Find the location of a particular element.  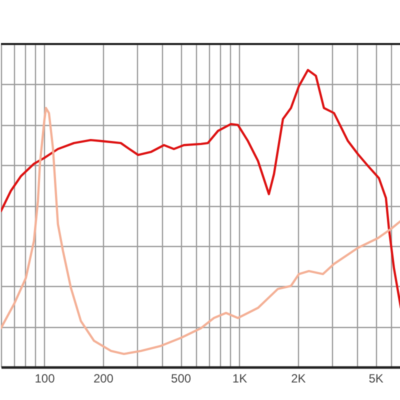

x-tick-label: 200 is located at coordinates (103, 379).